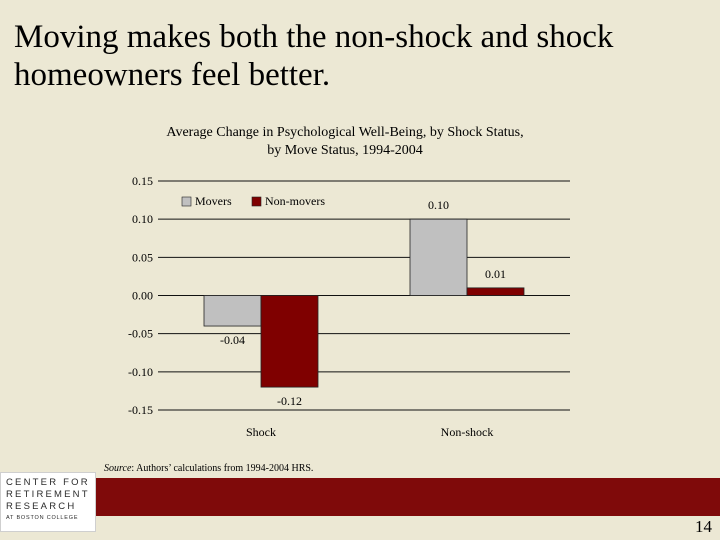 Image resolution: width=720 pixels, height=540 pixels. I want to click on footer-bar, so click(408, 497).